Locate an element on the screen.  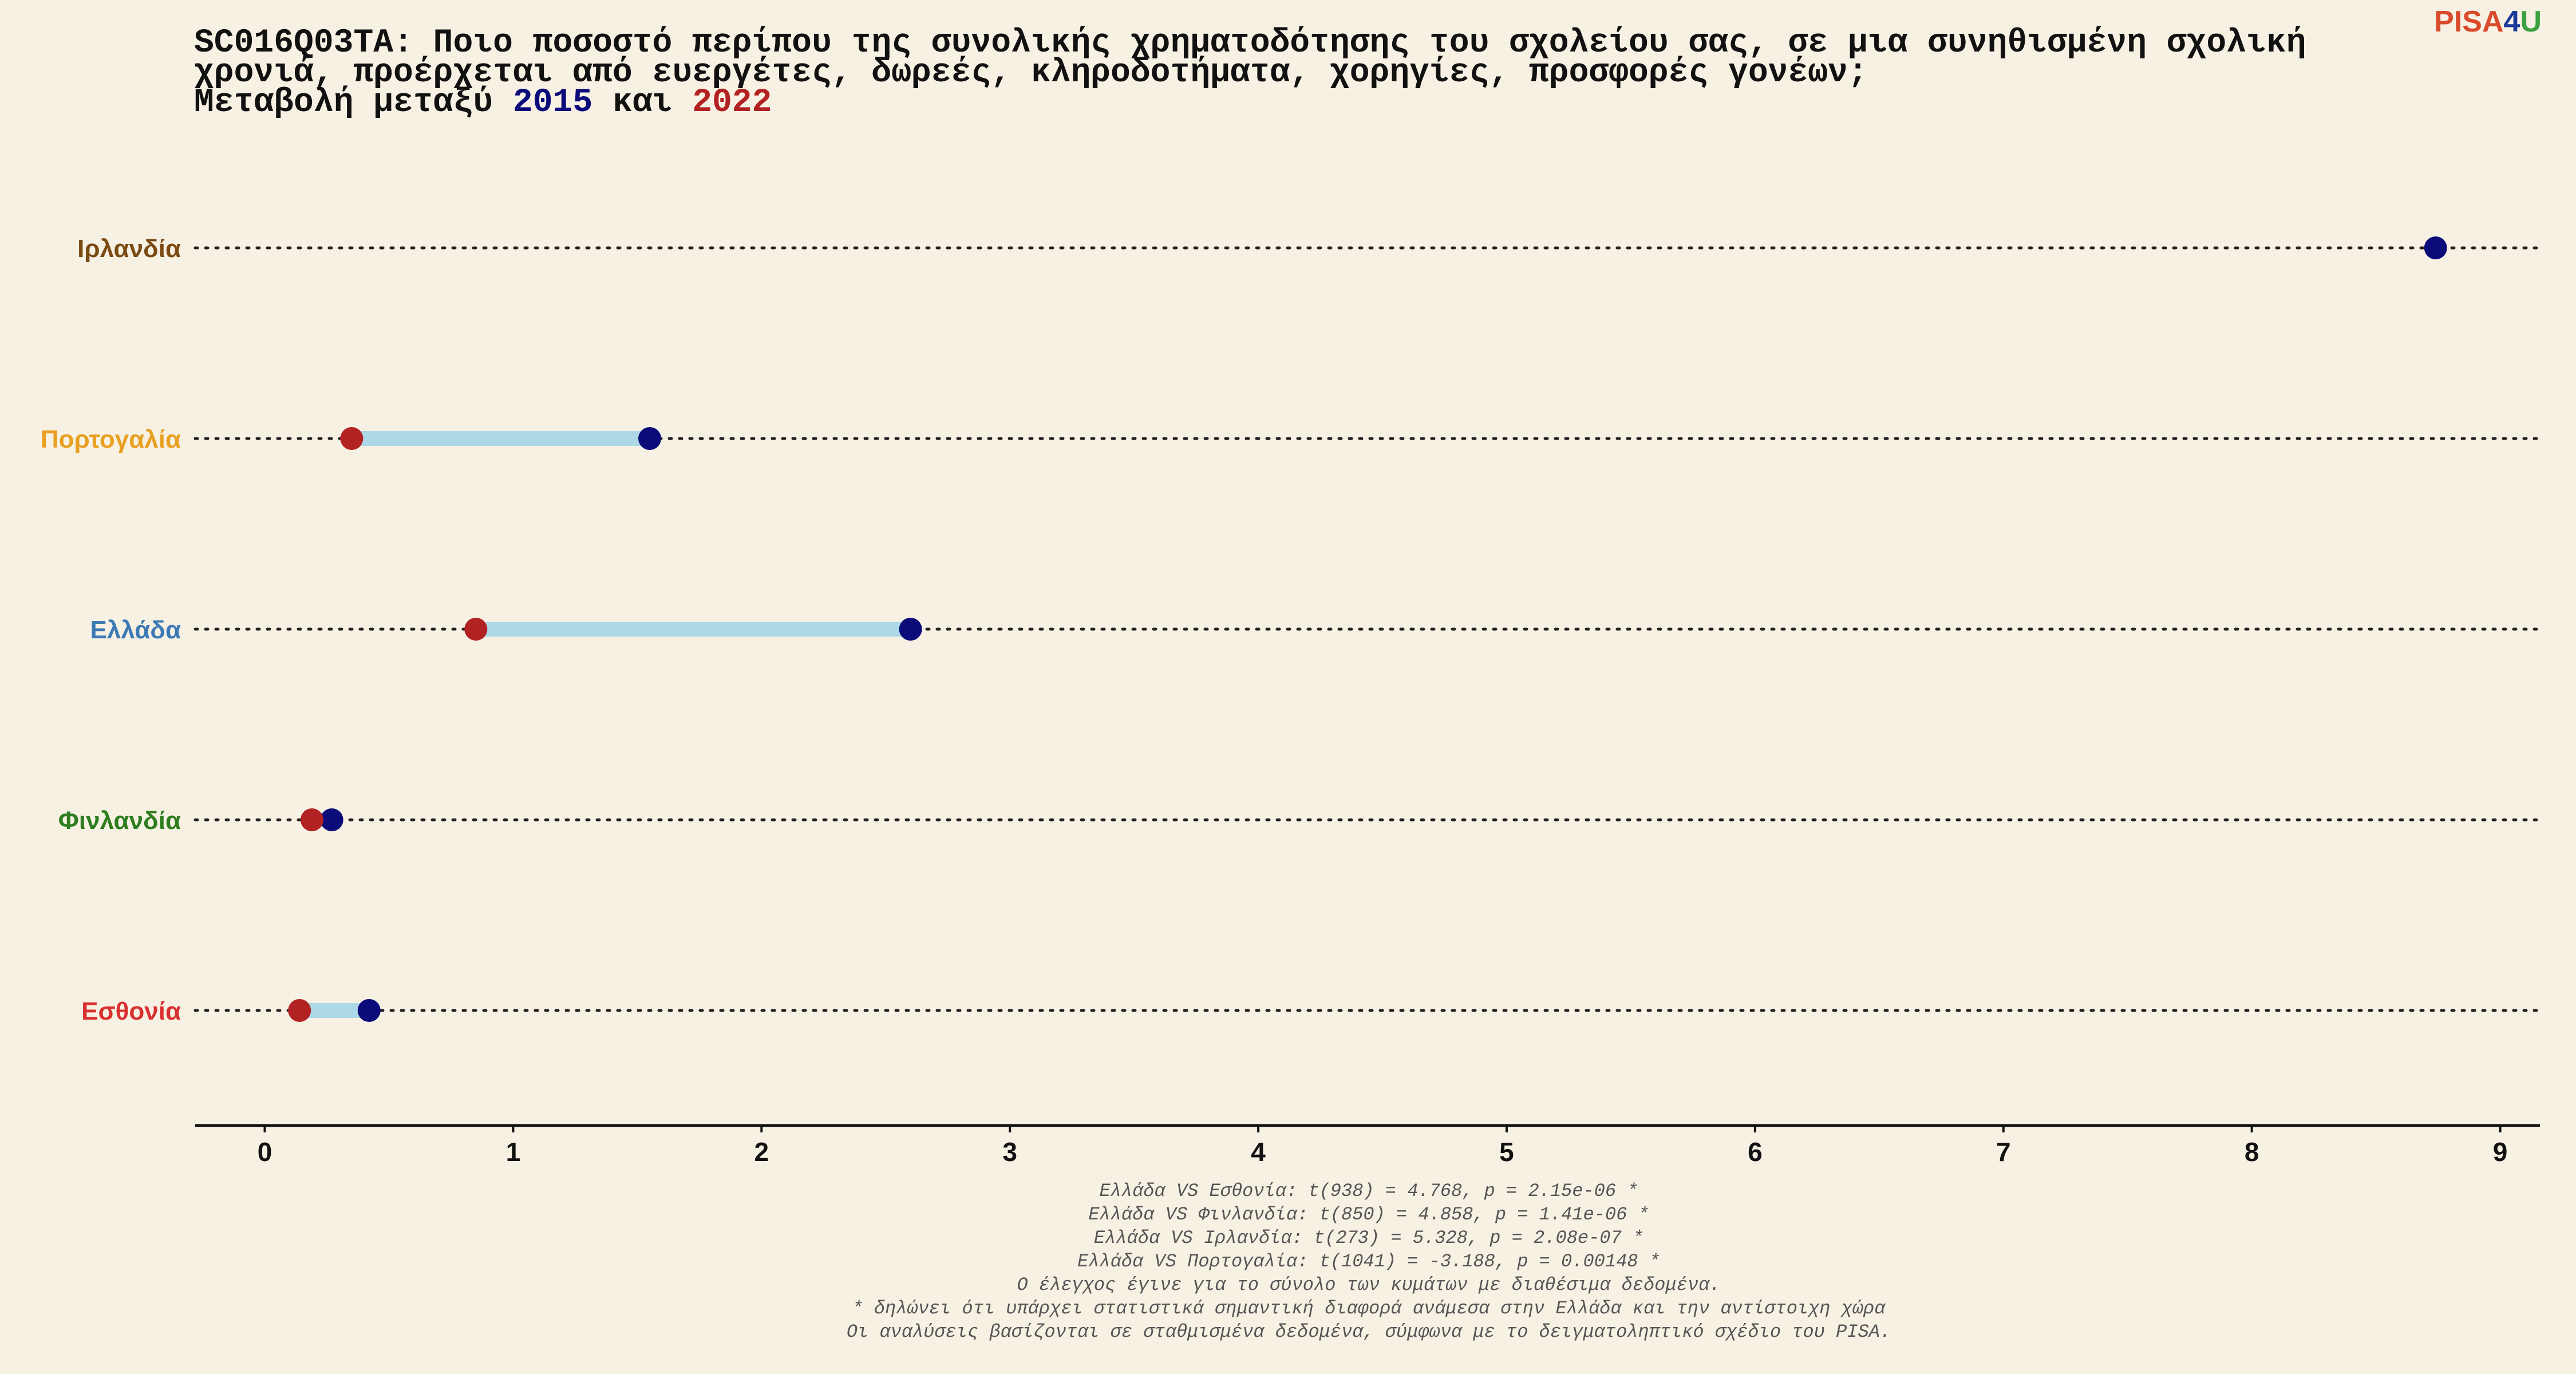
x-tick-label: 7 is located at coordinates (2003, 1152).